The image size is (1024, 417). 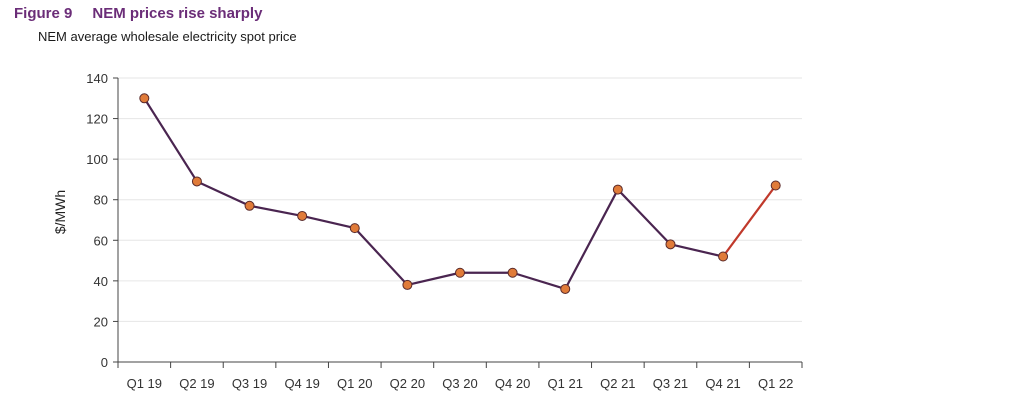 What do you see at coordinates (60, 212) in the screenshot?
I see `y-axis-label: $/MWh` at bounding box center [60, 212].